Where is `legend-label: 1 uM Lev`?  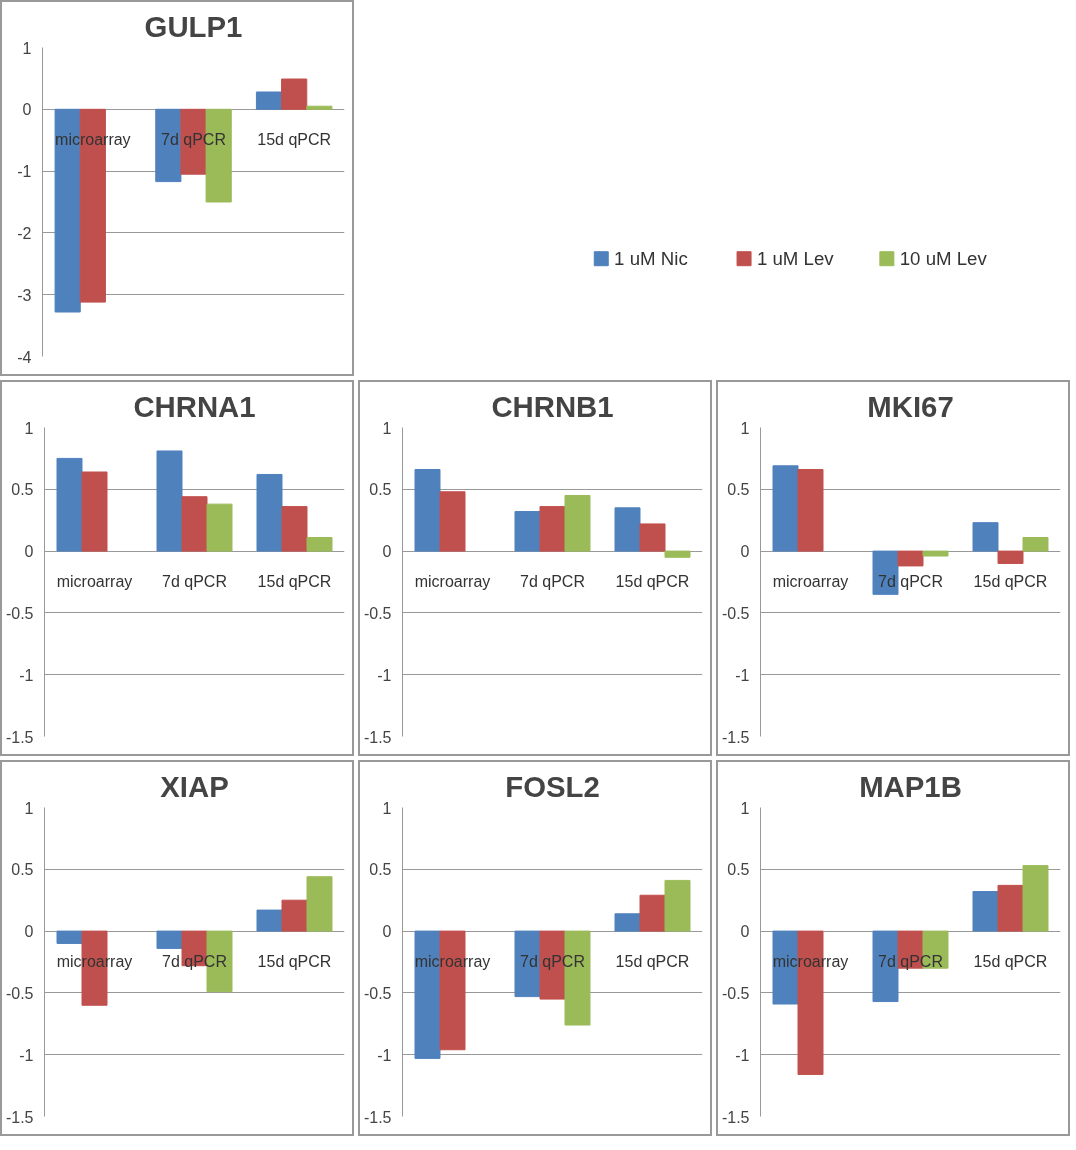
legend-label: 1 uM Lev is located at coordinates (795, 259).